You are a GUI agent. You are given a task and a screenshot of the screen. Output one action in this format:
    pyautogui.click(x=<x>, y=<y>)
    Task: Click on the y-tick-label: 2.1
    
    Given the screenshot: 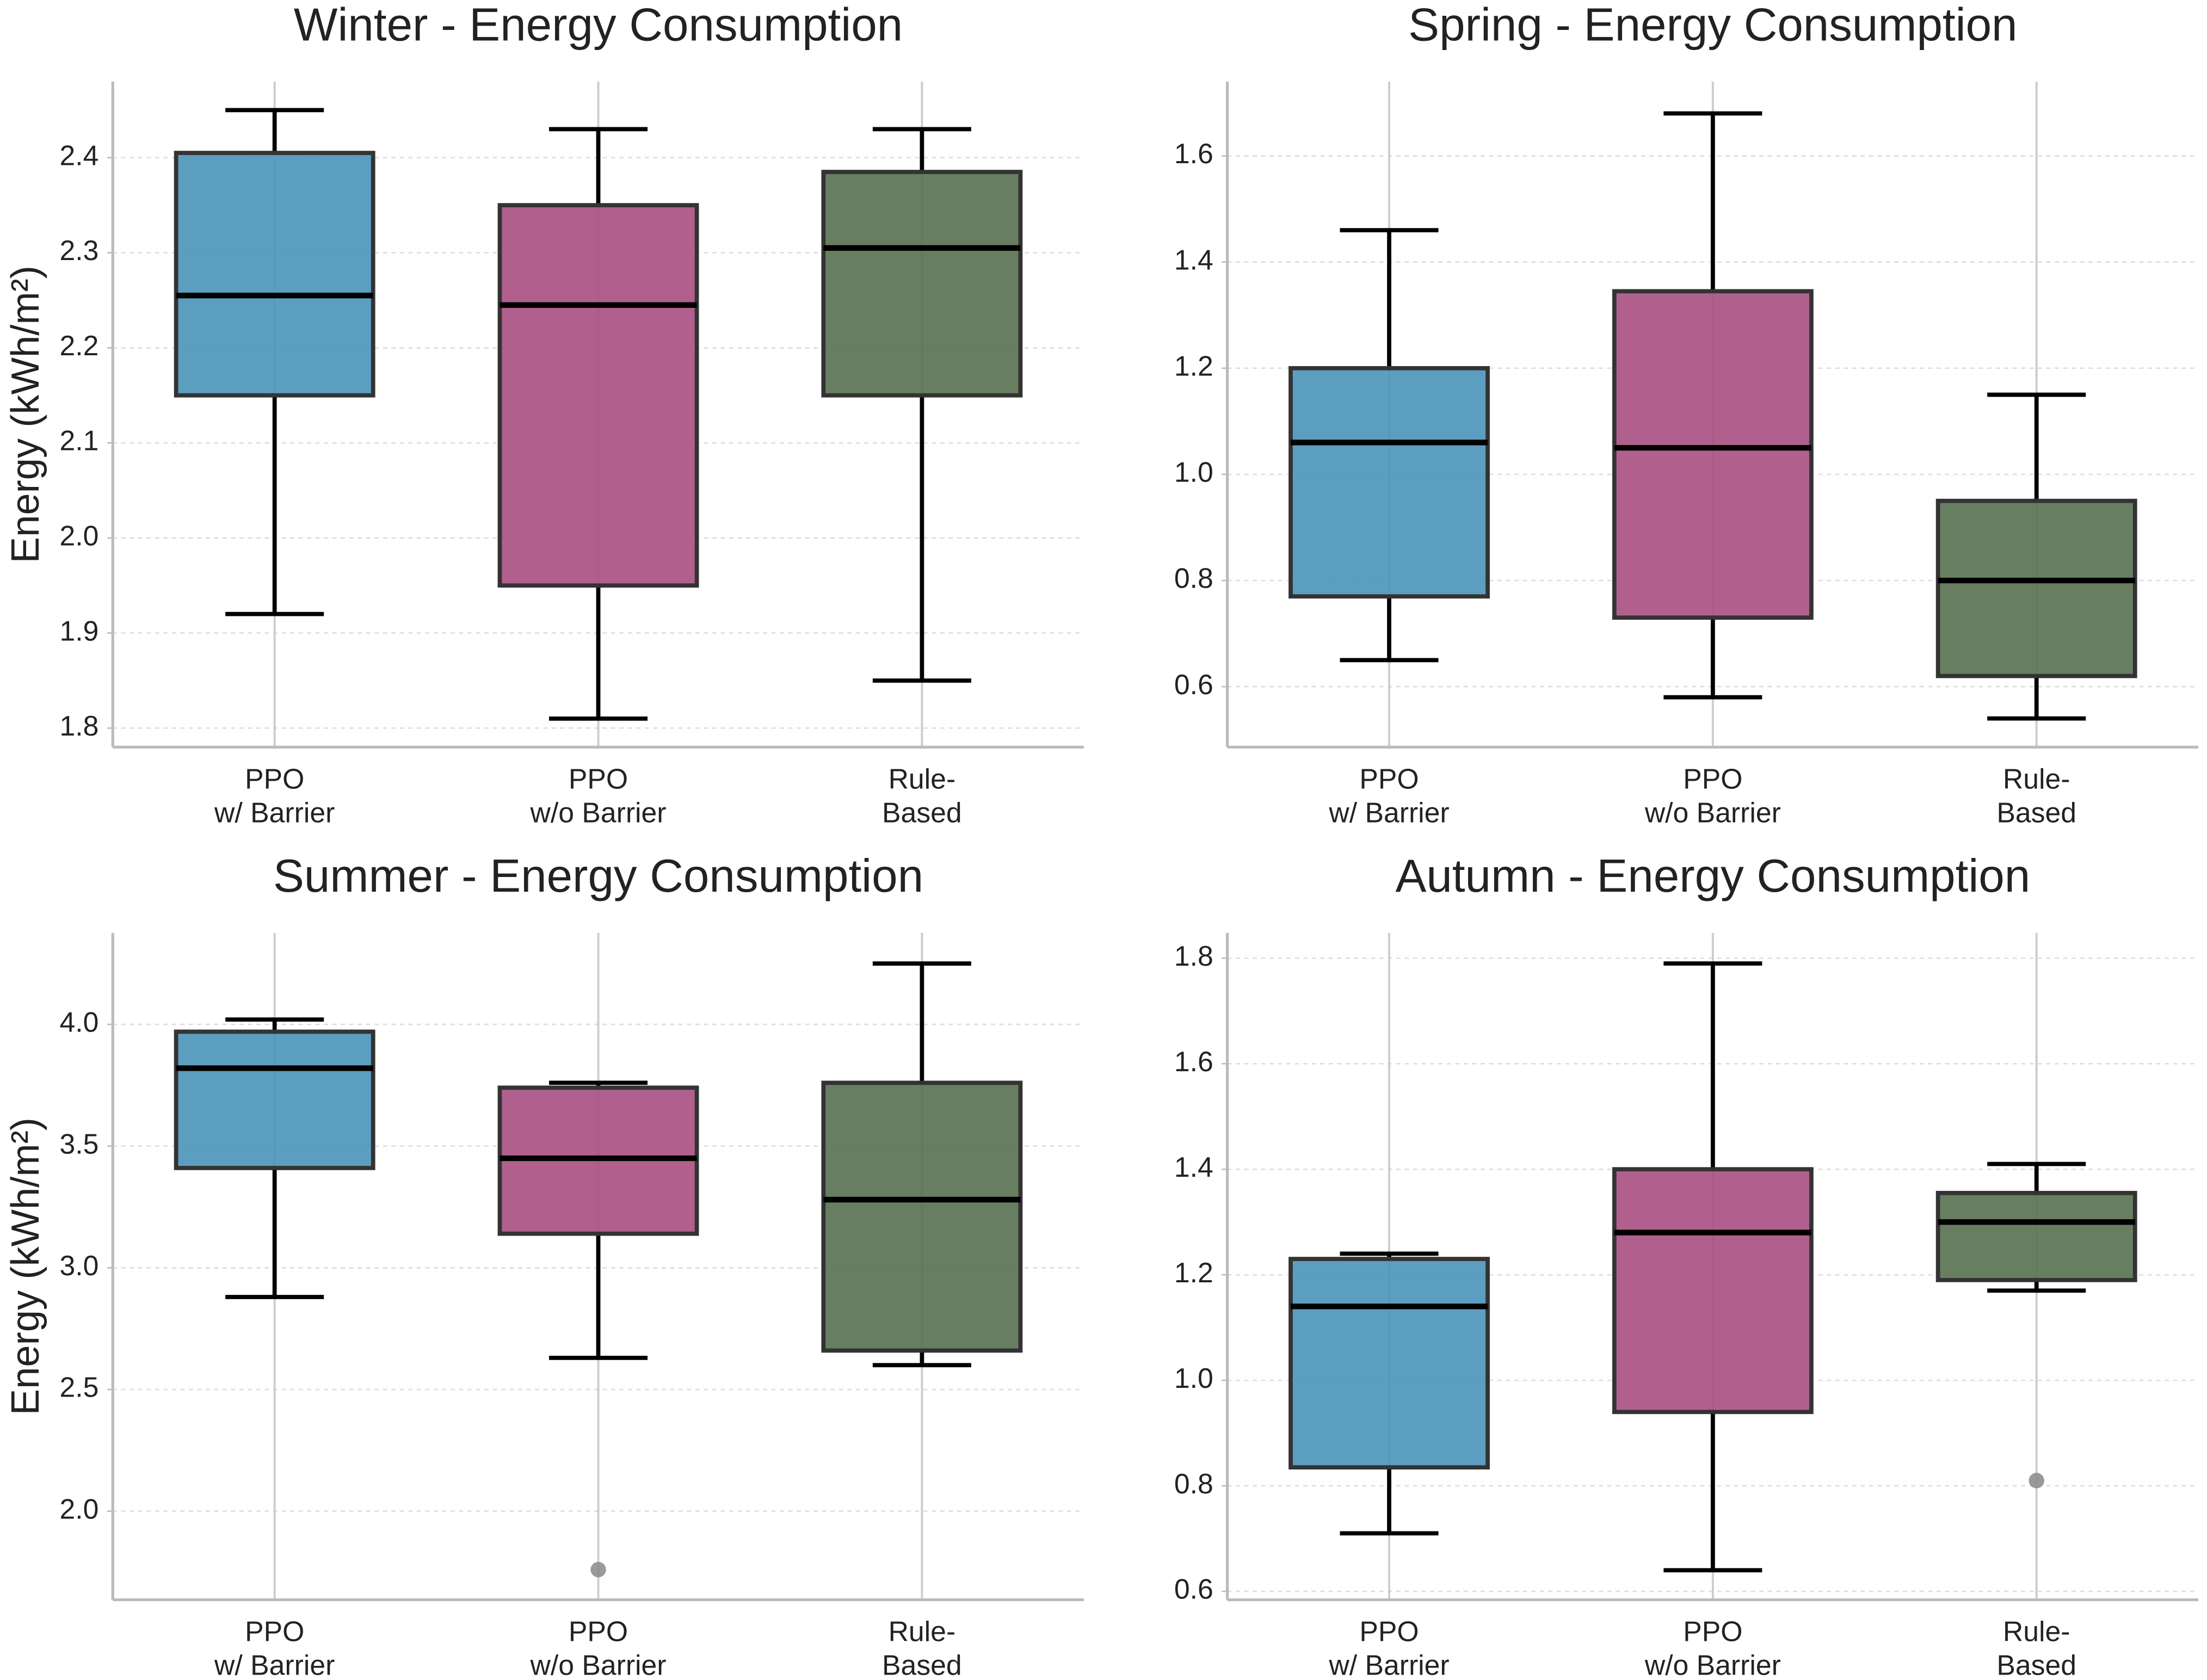 What is the action you would take?
    pyautogui.click(x=80, y=440)
    